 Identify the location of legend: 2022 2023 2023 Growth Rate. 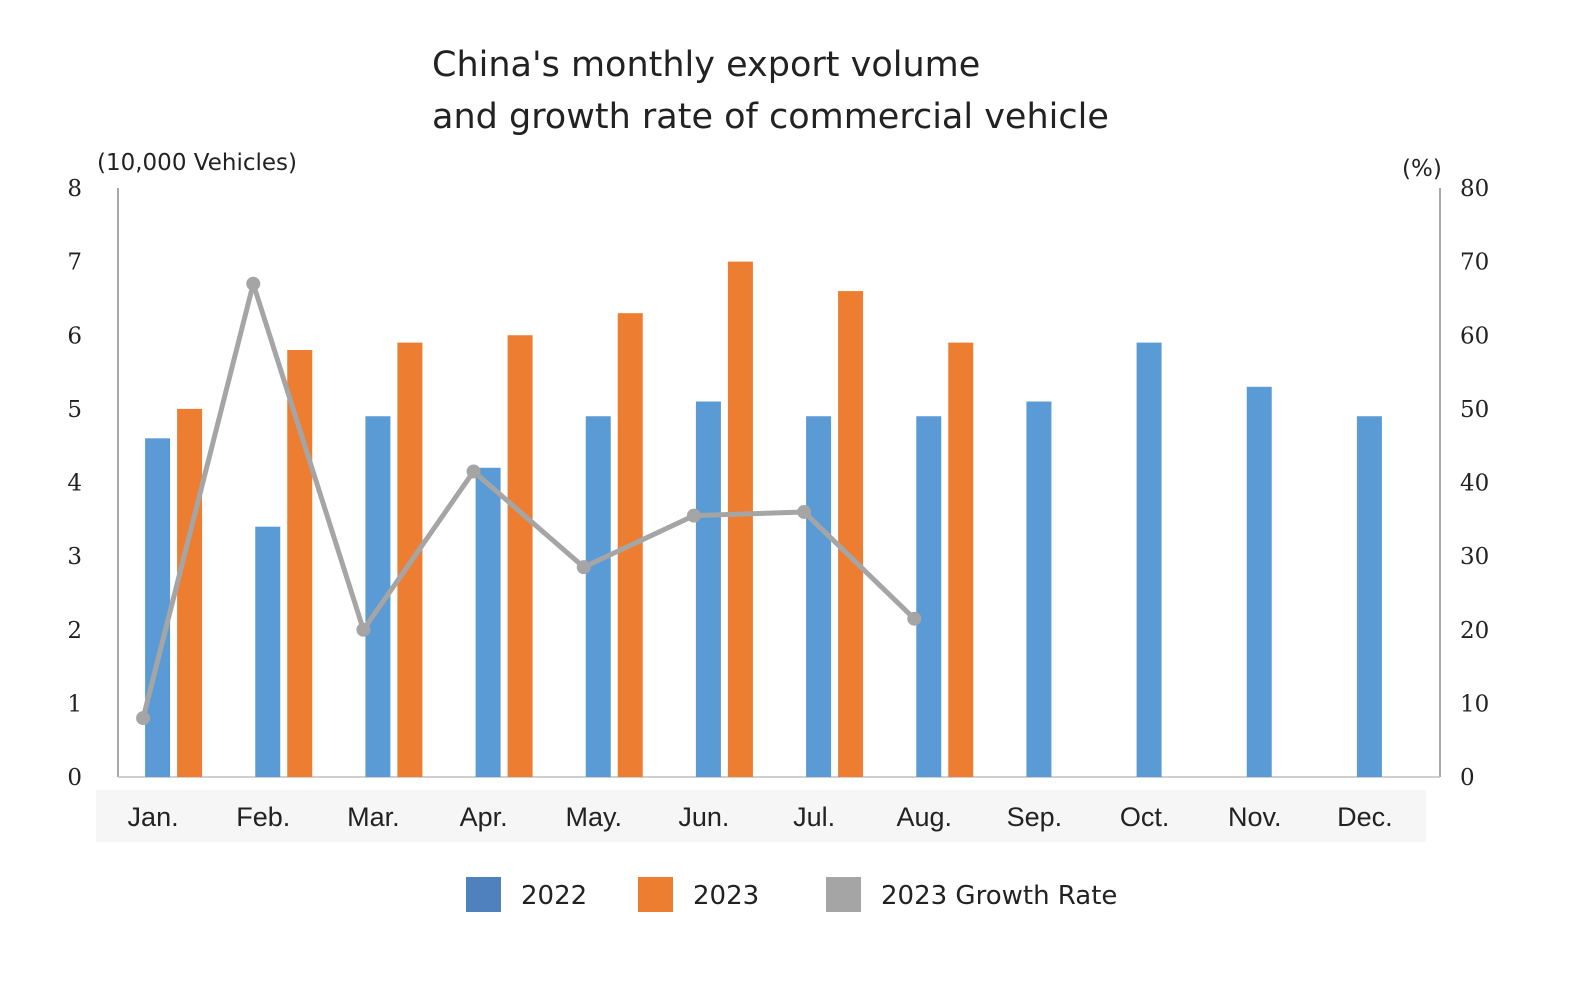
(791, 894).